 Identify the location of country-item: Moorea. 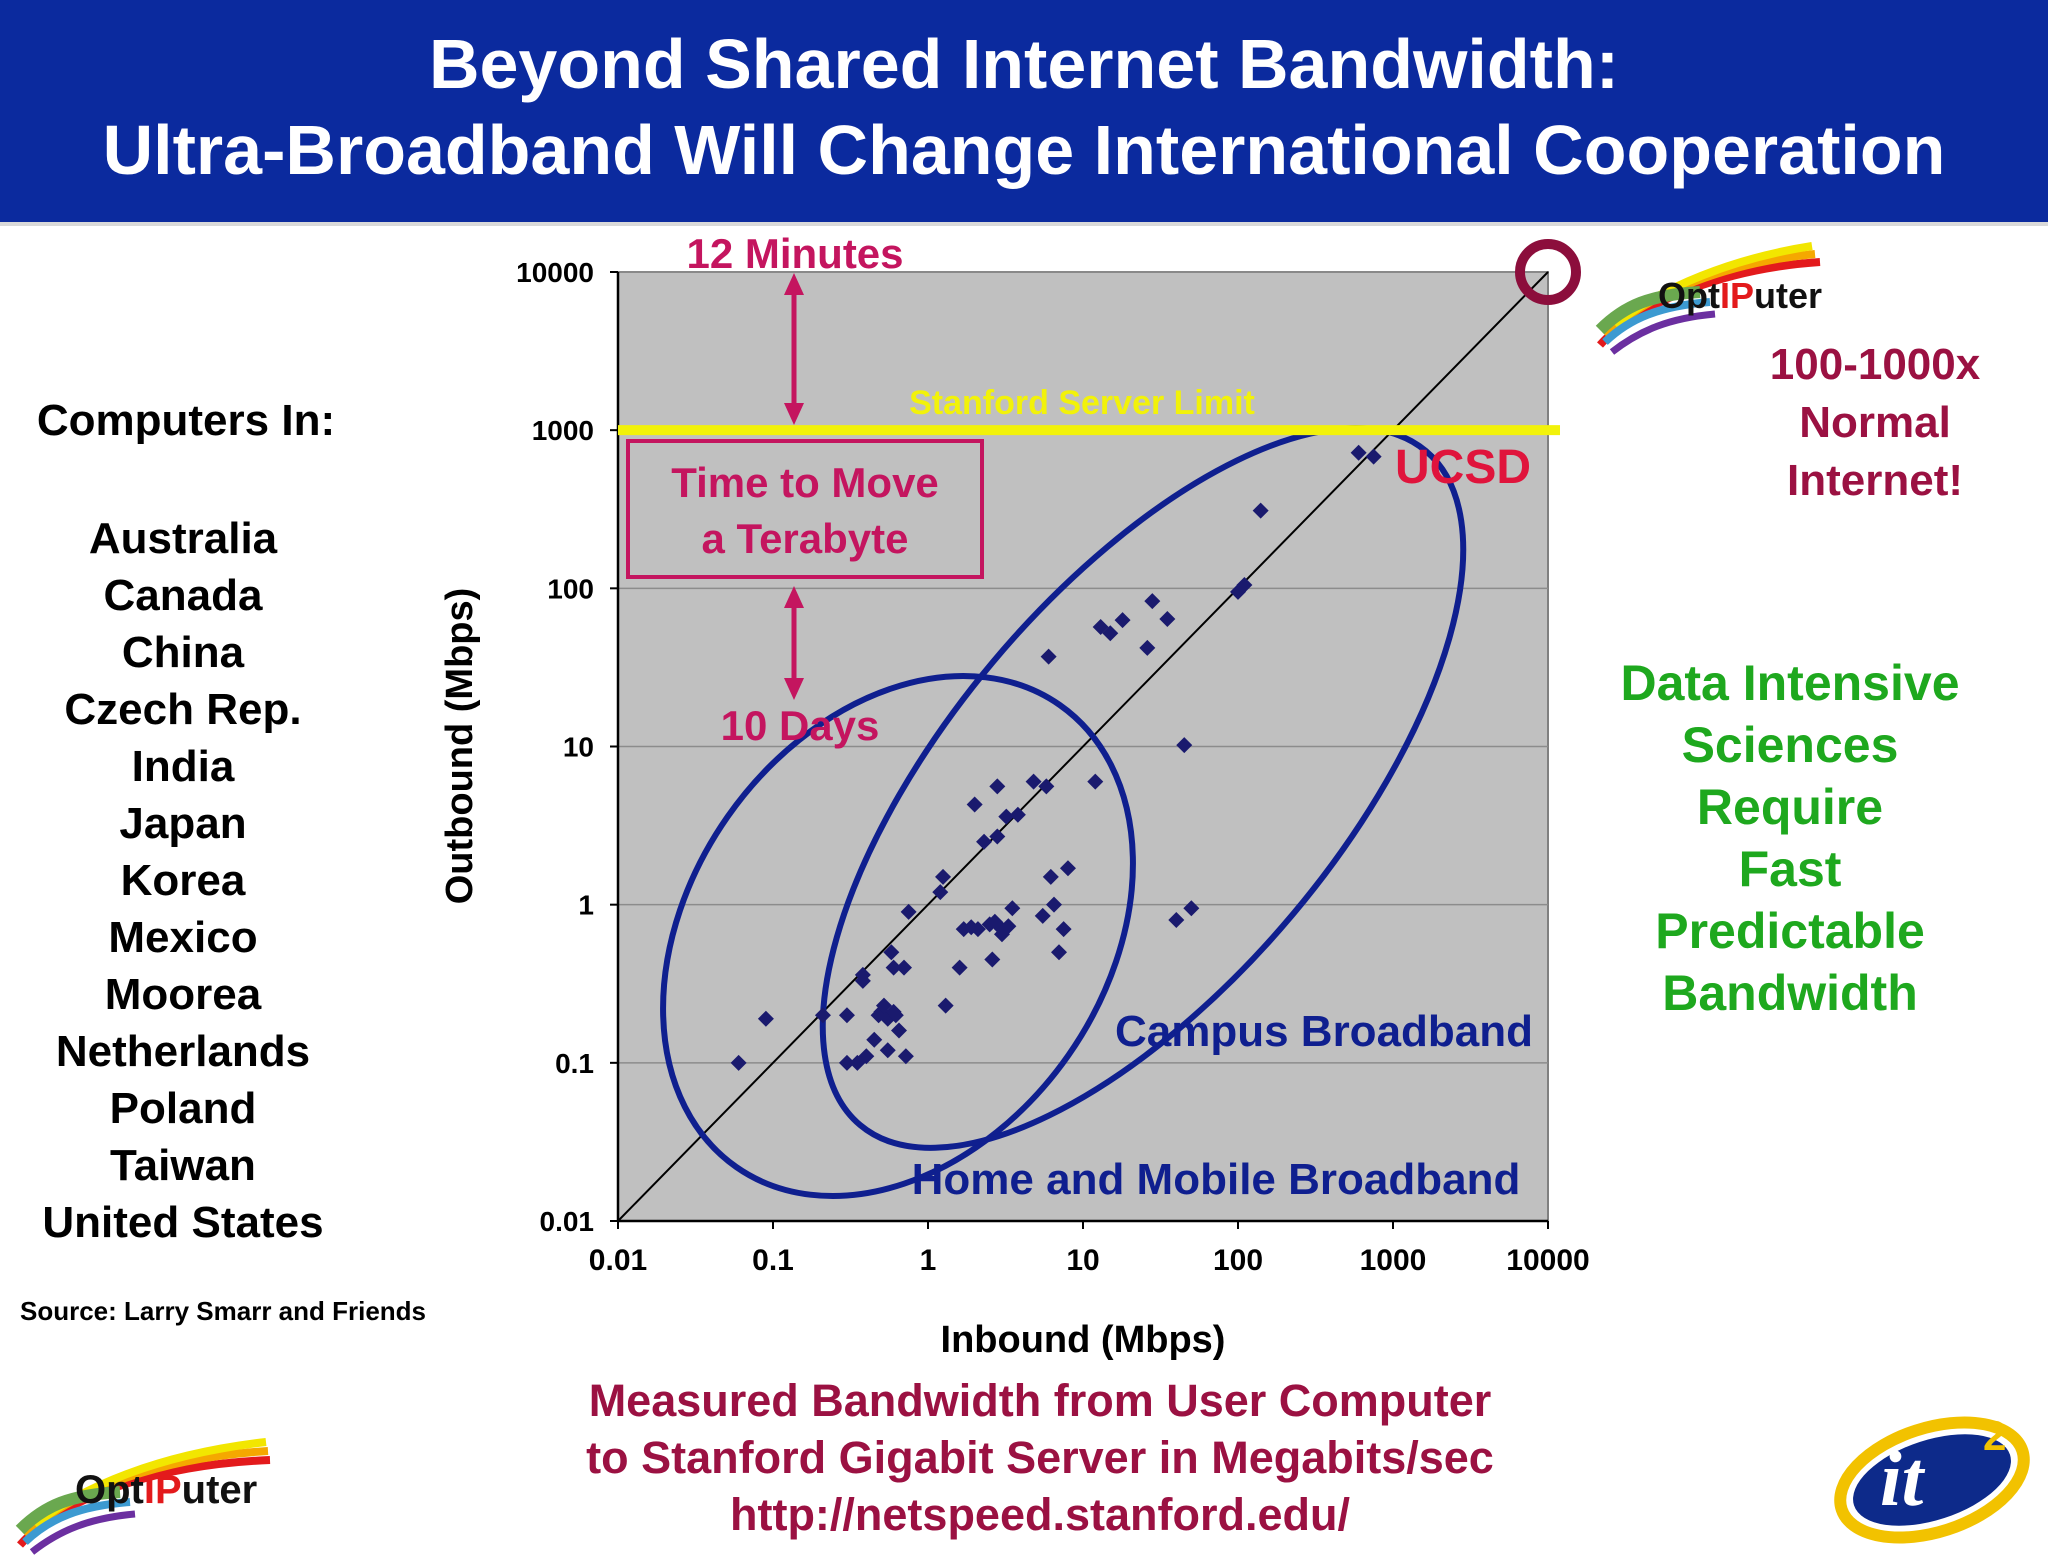
(183, 994).